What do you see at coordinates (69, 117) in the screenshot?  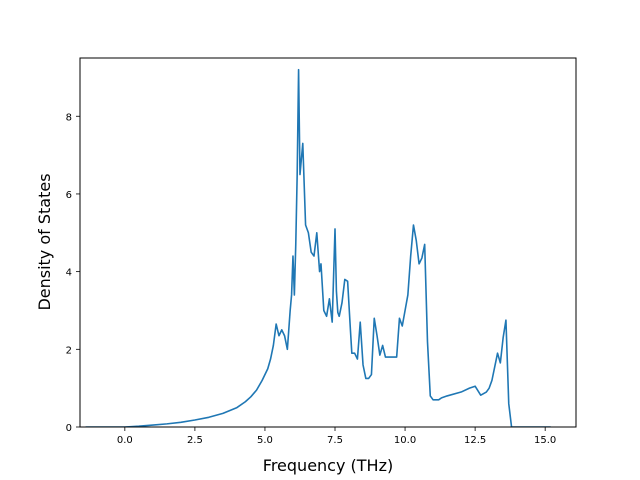 I see `y-tick-label: 8` at bounding box center [69, 117].